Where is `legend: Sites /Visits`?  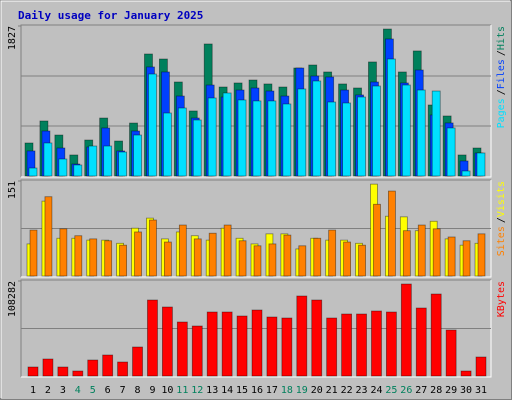
legend: Sites /Visits is located at coordinates (501, 218).